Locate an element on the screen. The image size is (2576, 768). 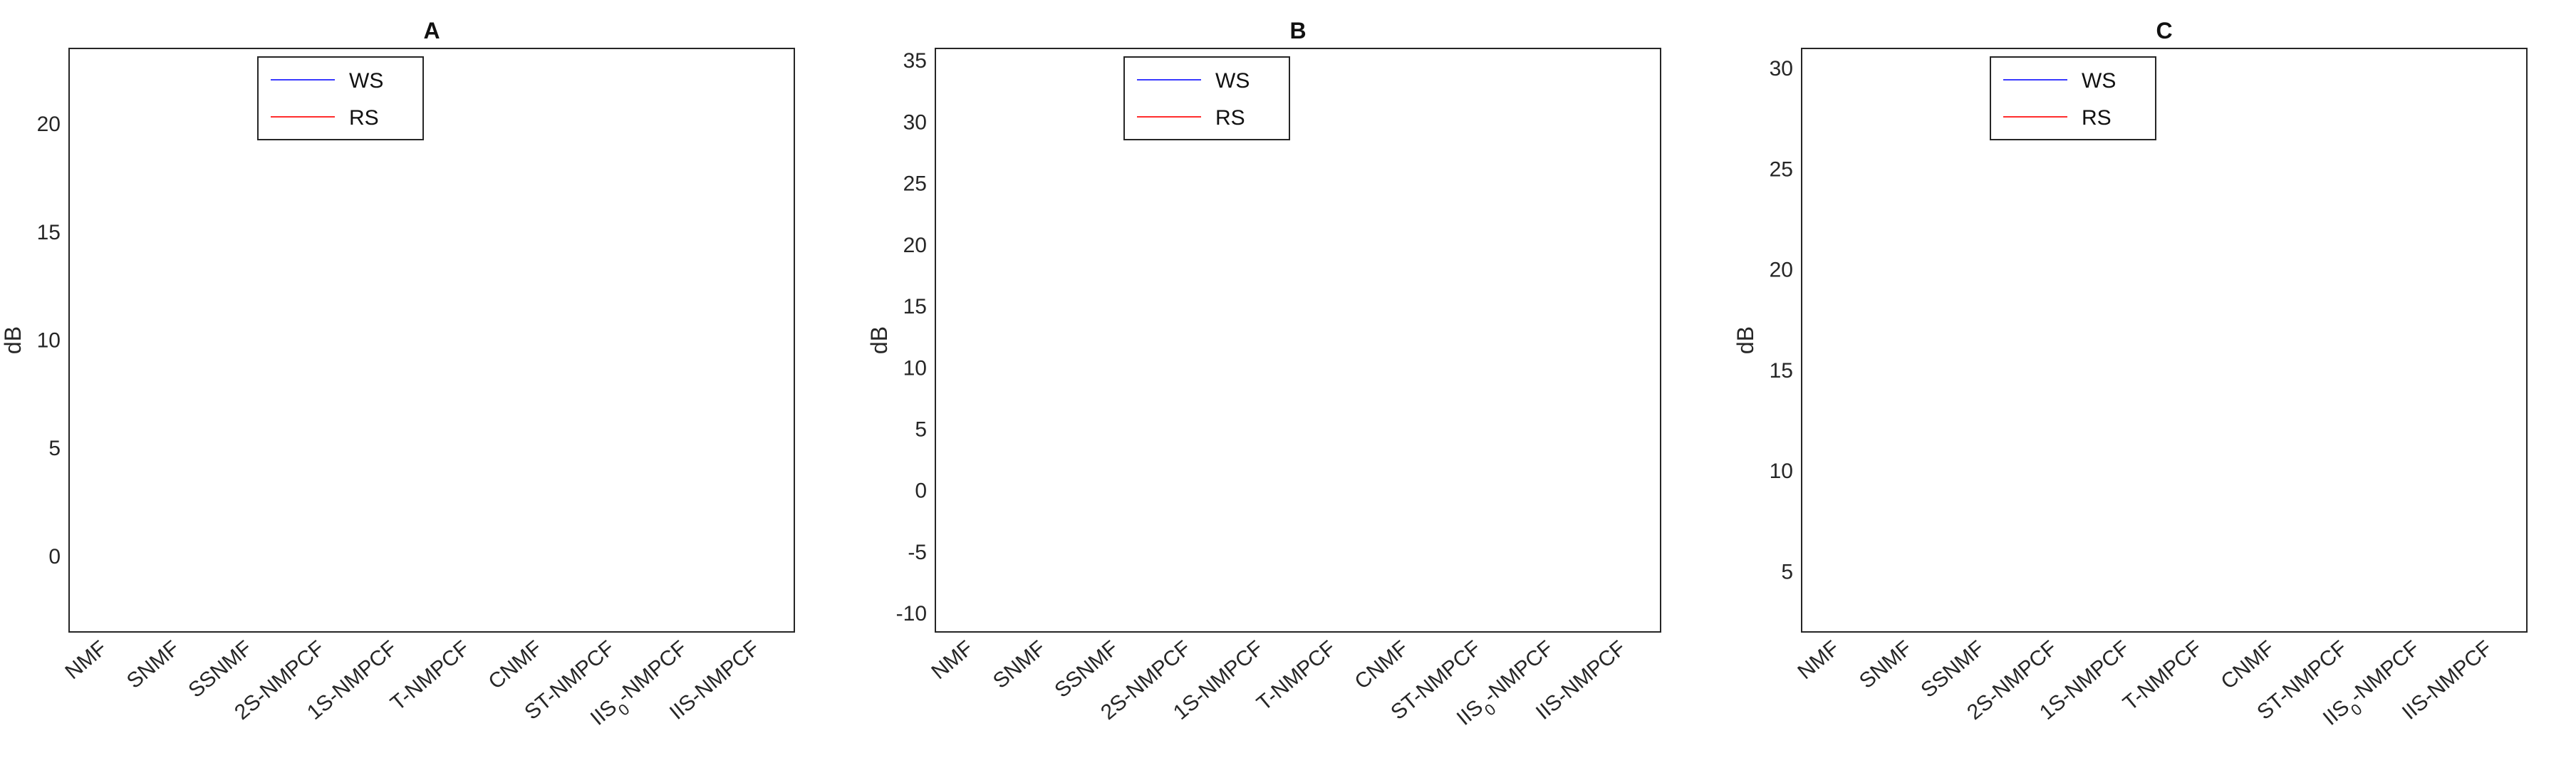
chart-title: B is located at coordinates (1297, 30).